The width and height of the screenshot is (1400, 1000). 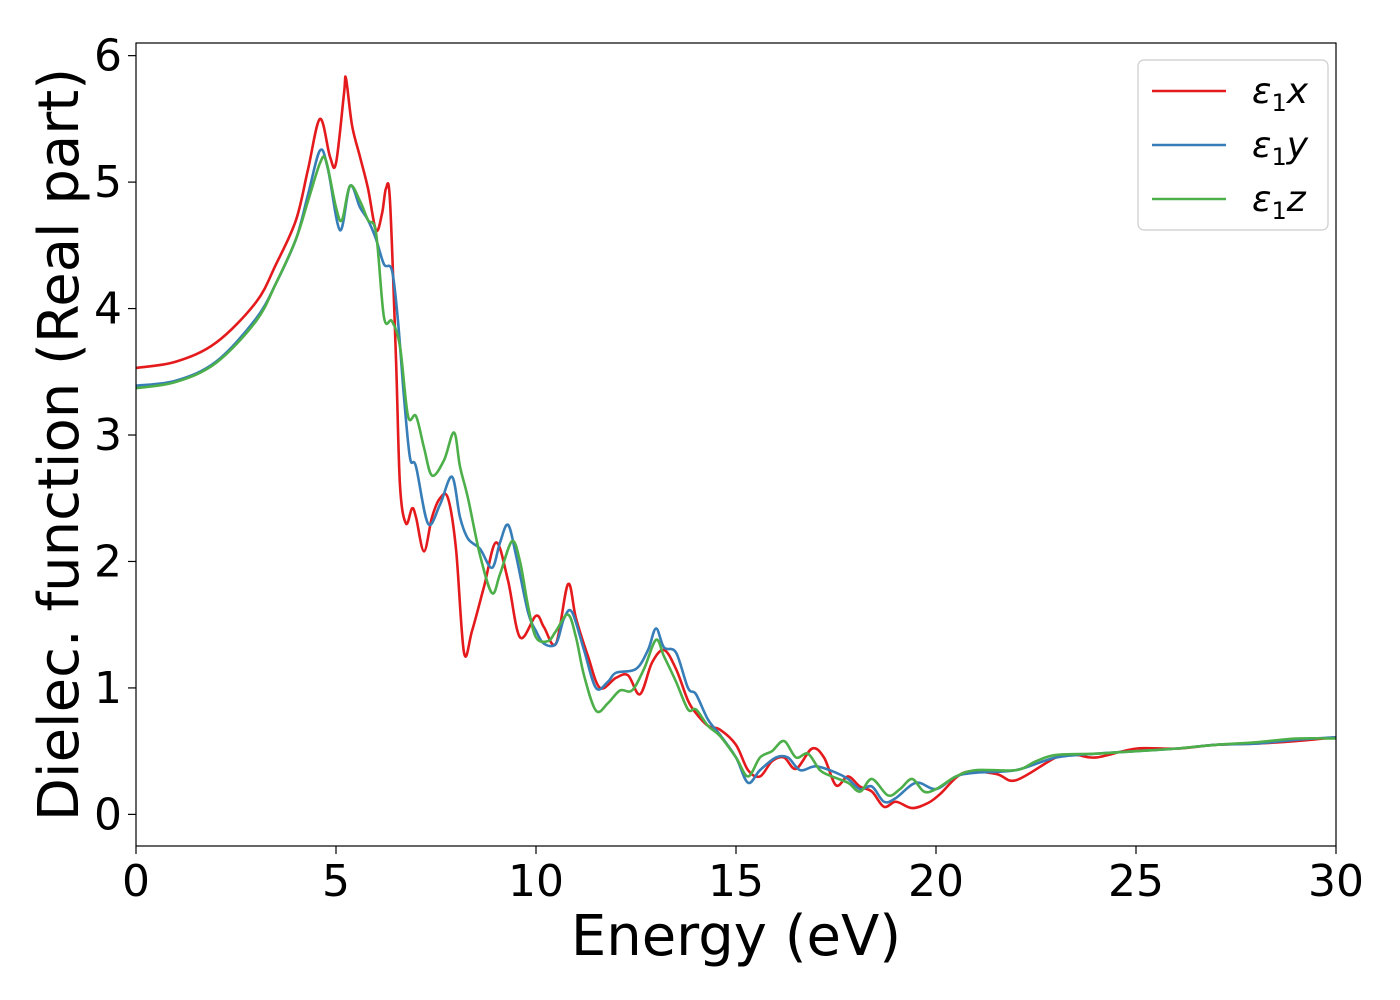 What do you see at coordinates (936, 881) in the screenshot?
I see `x-tick-label: 20` at bounding box center [936, 881].